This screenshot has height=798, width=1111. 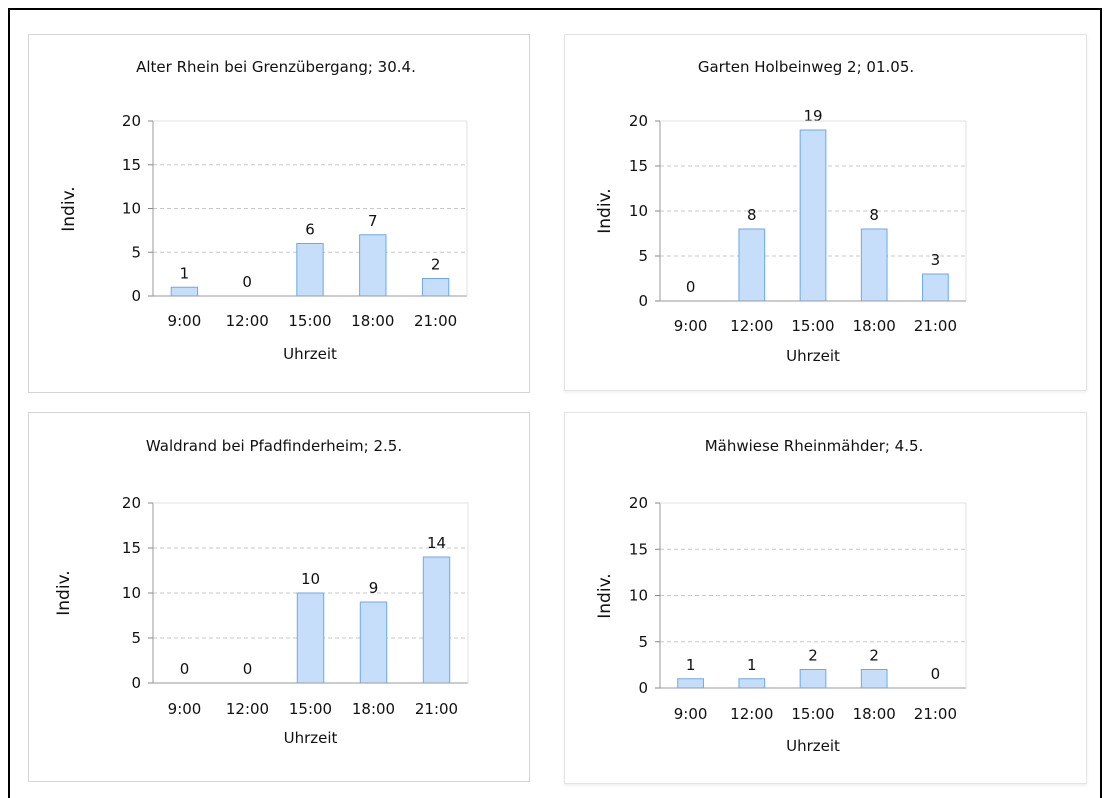 What do you see at coordinates (814, 446) in the screenshot?
I see `chart-title: Mähwiese Rheinmähder; 4.5.` at bounding box center [814, 446].